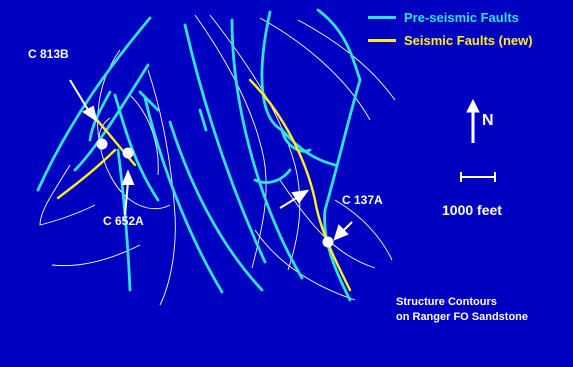 The image size is (573, 367). I want to click on well-c813b-marker, so click(102, 144).